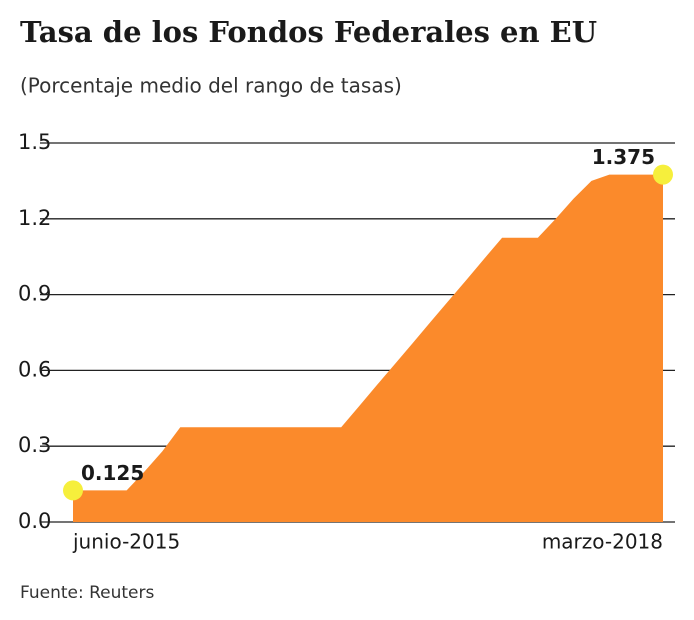 The image size is (694, 620). I want to click on y-tick-label: 0.0, so click(34, 521).